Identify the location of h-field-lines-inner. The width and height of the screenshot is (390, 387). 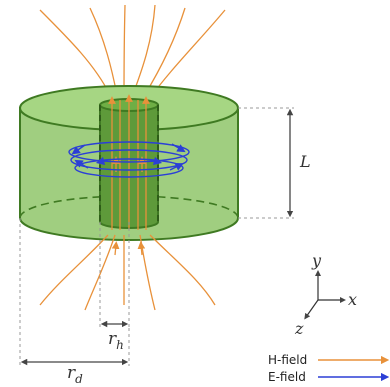
(129, 162).